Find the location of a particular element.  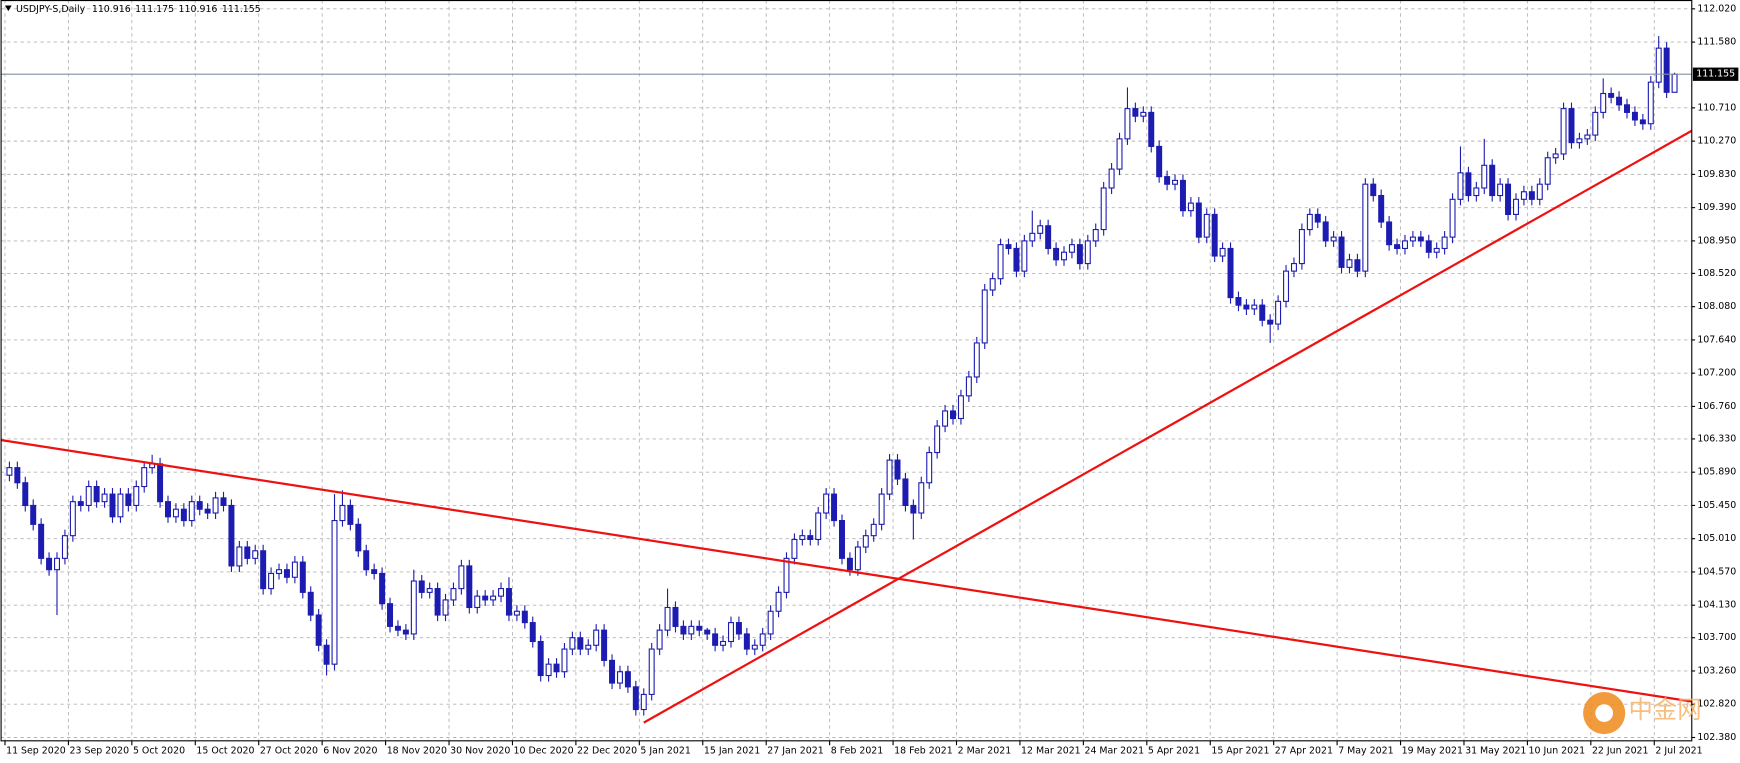

x-tick-label: 5 Jan 2021 is located at coordinates (665, 750).